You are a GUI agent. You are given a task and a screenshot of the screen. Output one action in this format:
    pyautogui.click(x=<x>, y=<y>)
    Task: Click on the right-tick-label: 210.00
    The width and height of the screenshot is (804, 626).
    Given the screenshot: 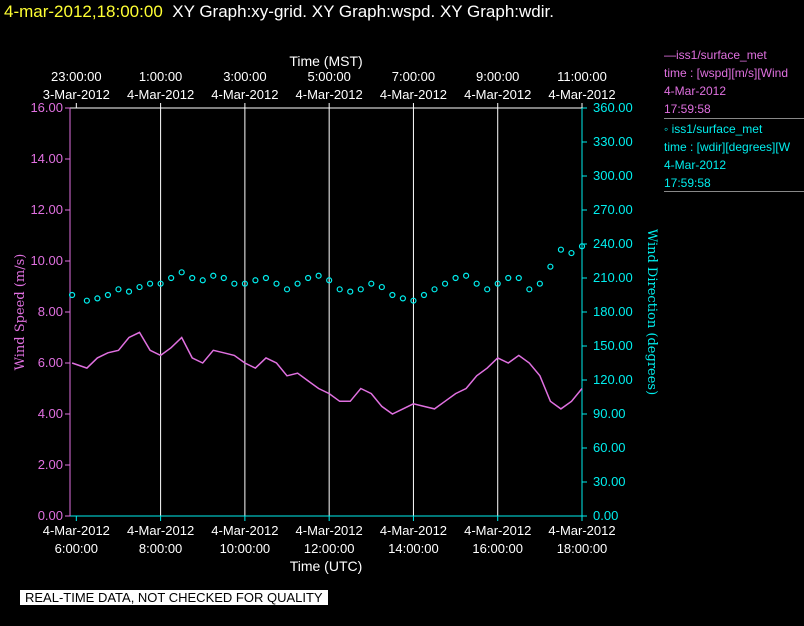 What is the action you would take?
    pyautogui.click(x=613, y=277)
    